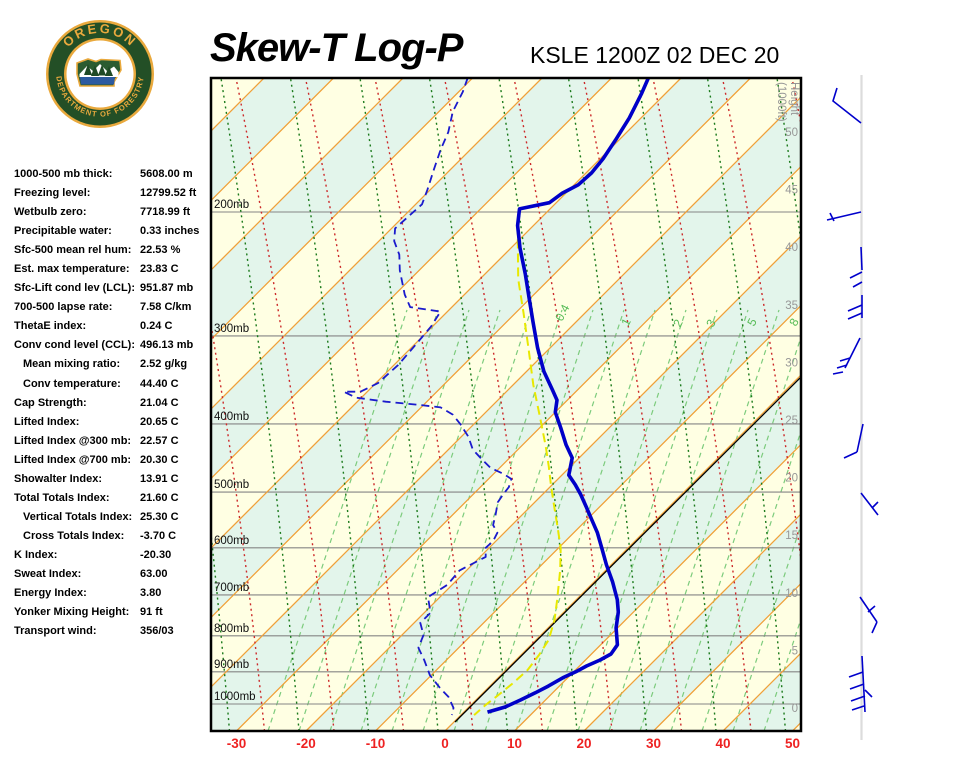 The image size is (960, 768). I want to click on index-value: 22.57 C, so click(159, 440).